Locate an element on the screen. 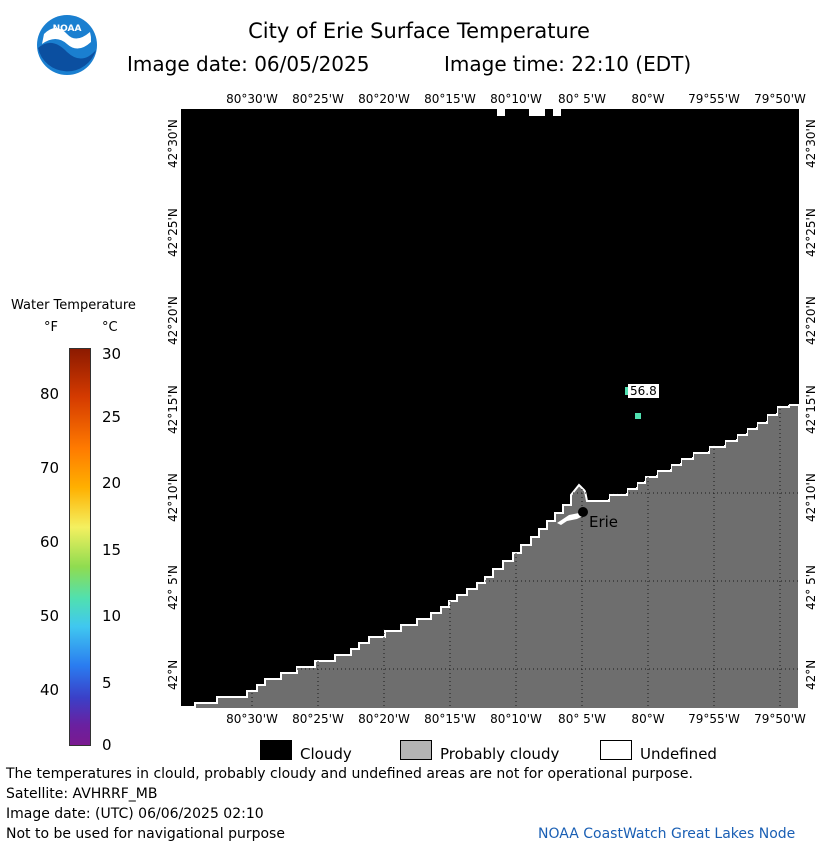  noaa-logo: NOAA is located at coordinates (67, 45).